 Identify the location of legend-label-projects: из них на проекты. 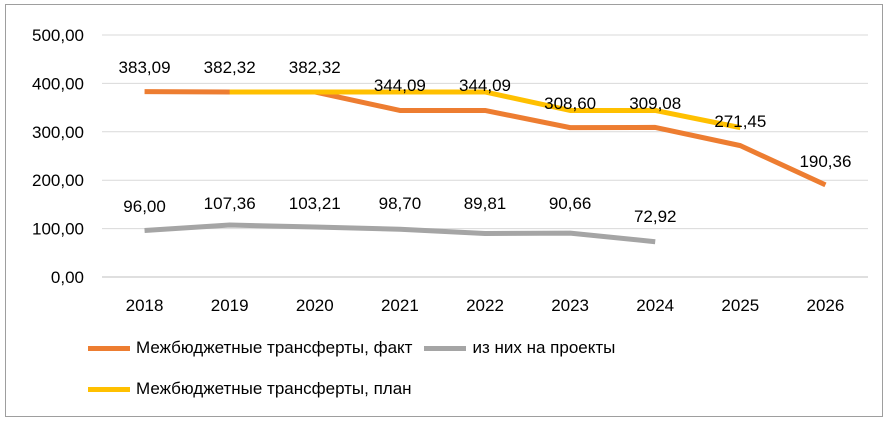
(544, 347).